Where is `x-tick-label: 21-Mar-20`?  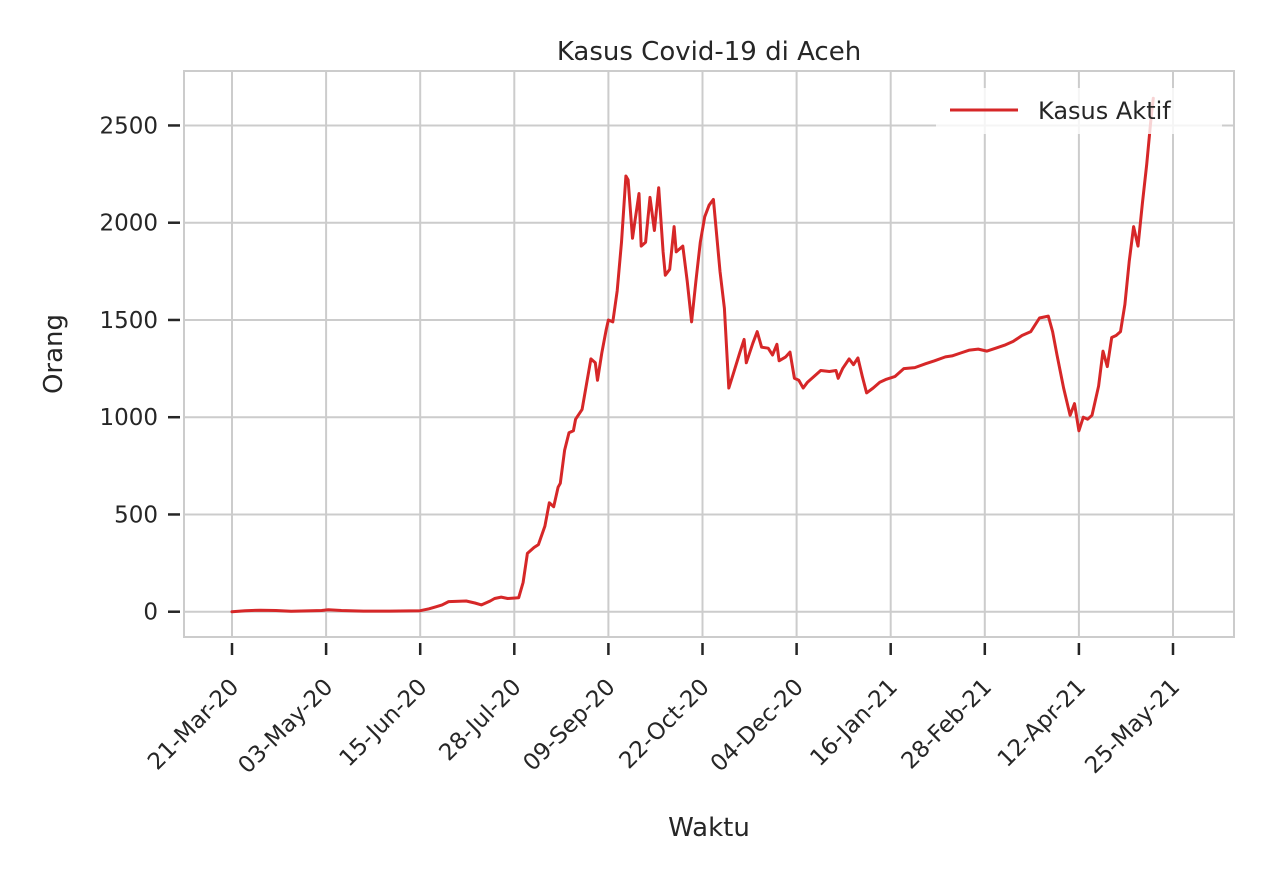
x-tick-label: 21-Mar-20 is located at coordinates (193, 724).